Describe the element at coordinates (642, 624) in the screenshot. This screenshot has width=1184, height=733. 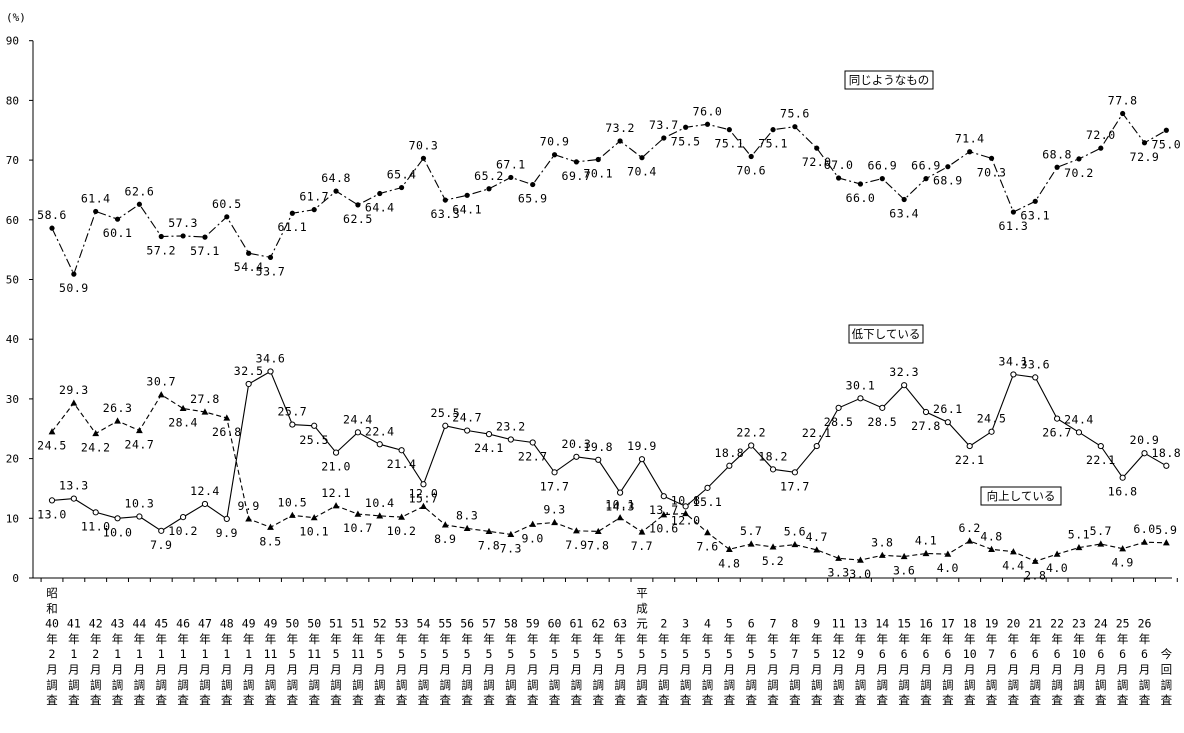
I see `x-category-text: 元` at that location.